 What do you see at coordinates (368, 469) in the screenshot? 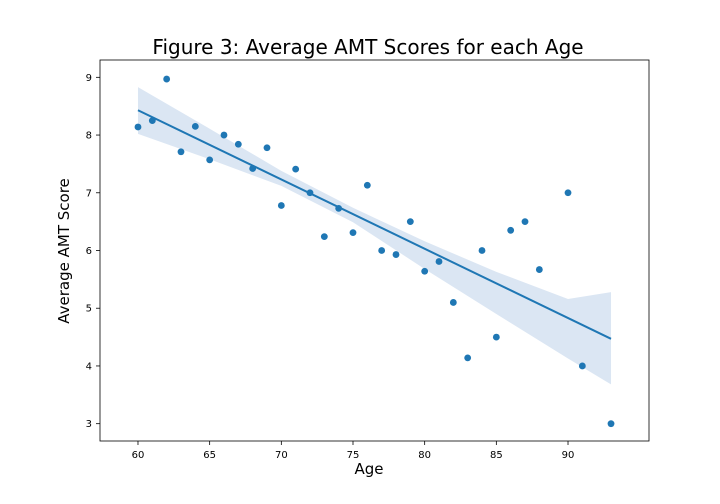
I see `x-axis-label: Age` at bounding box center [368, 469].